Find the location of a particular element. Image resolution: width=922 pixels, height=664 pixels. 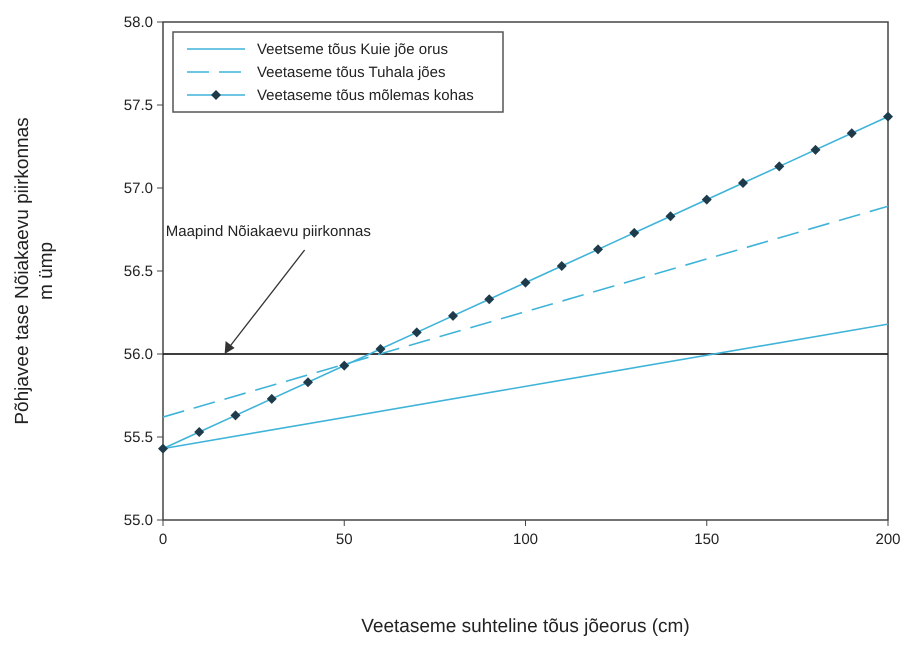

x-tick-label: 150 is located at coordinates (707, 539).